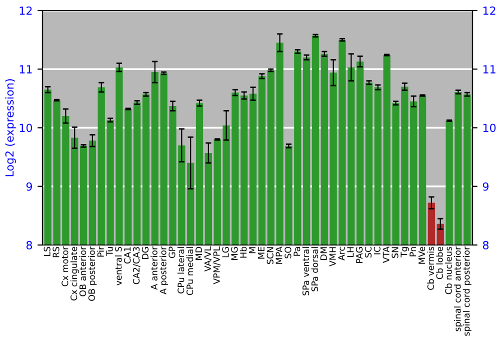  I want to click on x-tick-label: VPM/VPL, so click(217, 265).